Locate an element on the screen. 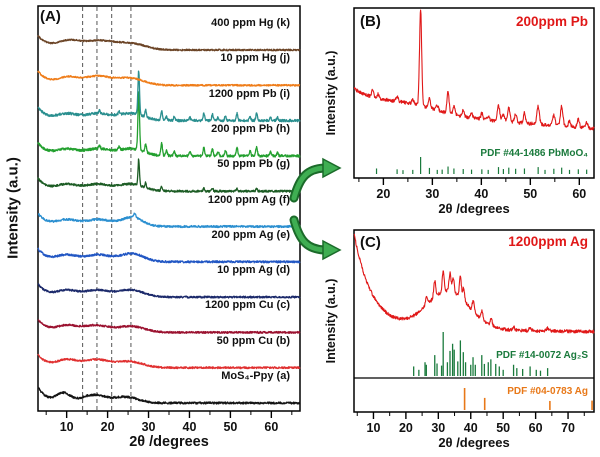 This screenshot has width=600, height=457. panel-b-xlabel: 2θ /degrees is located at coordinates (474, 208).